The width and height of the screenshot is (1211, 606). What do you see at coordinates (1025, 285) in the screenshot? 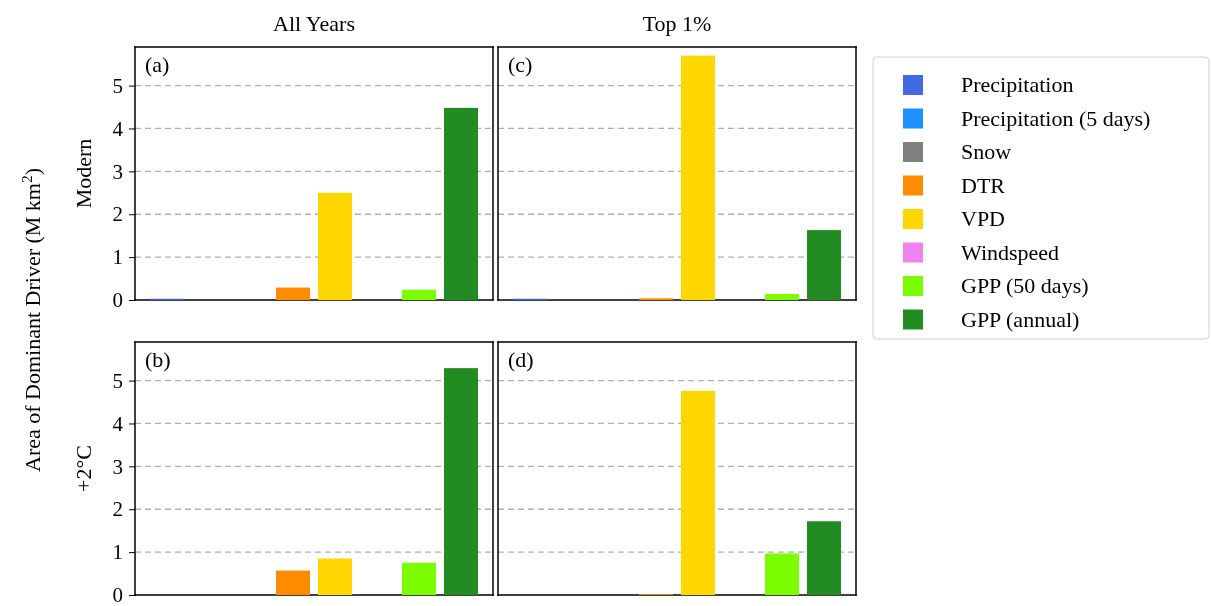
I see `legend-label: GPP (50 days)` at bounding box center [1025, 285].